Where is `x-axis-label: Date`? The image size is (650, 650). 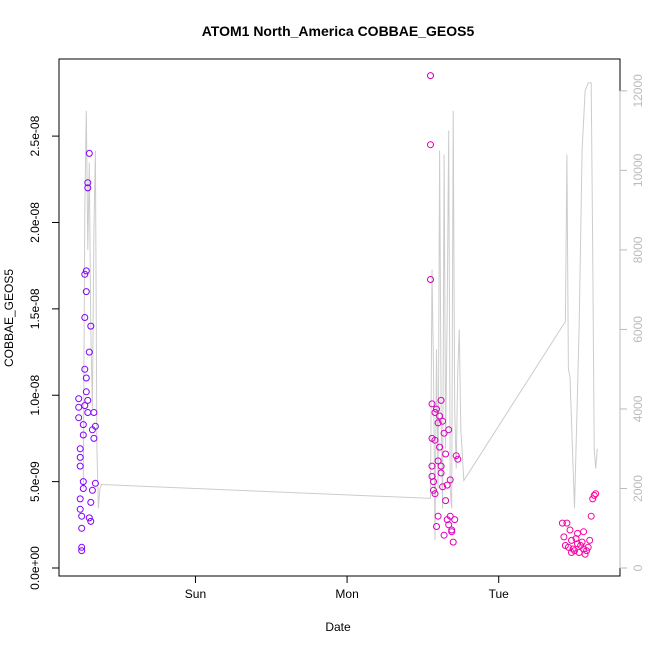 x-axis-label: Date is located at coordinates (338, 627).